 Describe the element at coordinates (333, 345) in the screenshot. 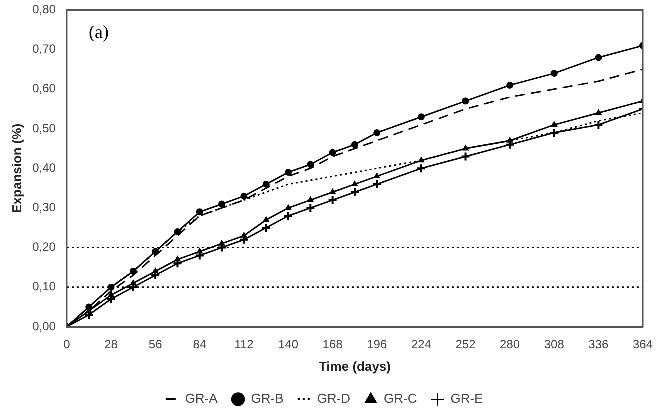

I see `x-tick-label: 168` at that location.